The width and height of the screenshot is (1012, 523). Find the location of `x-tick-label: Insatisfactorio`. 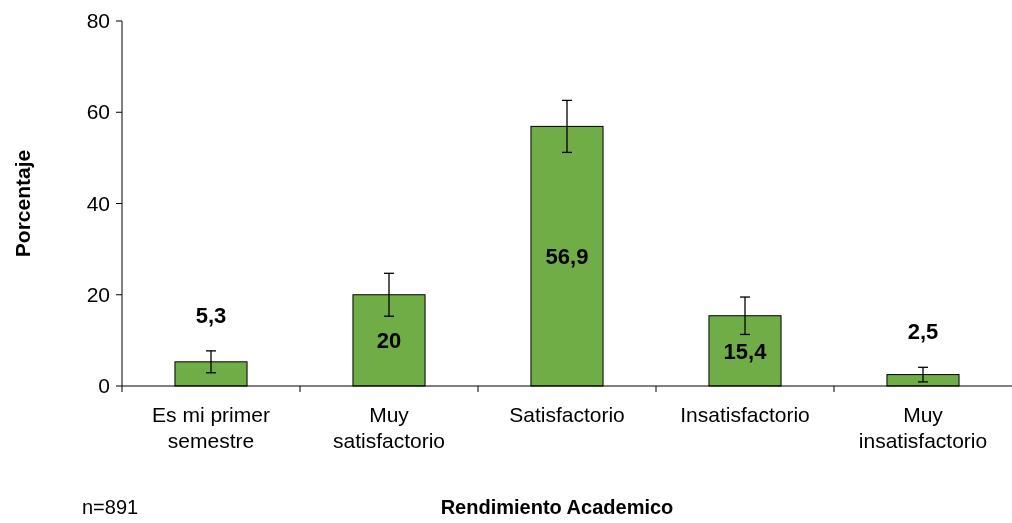

x-tick-label: Insatisfactorio is located at coordinates (745, 414).